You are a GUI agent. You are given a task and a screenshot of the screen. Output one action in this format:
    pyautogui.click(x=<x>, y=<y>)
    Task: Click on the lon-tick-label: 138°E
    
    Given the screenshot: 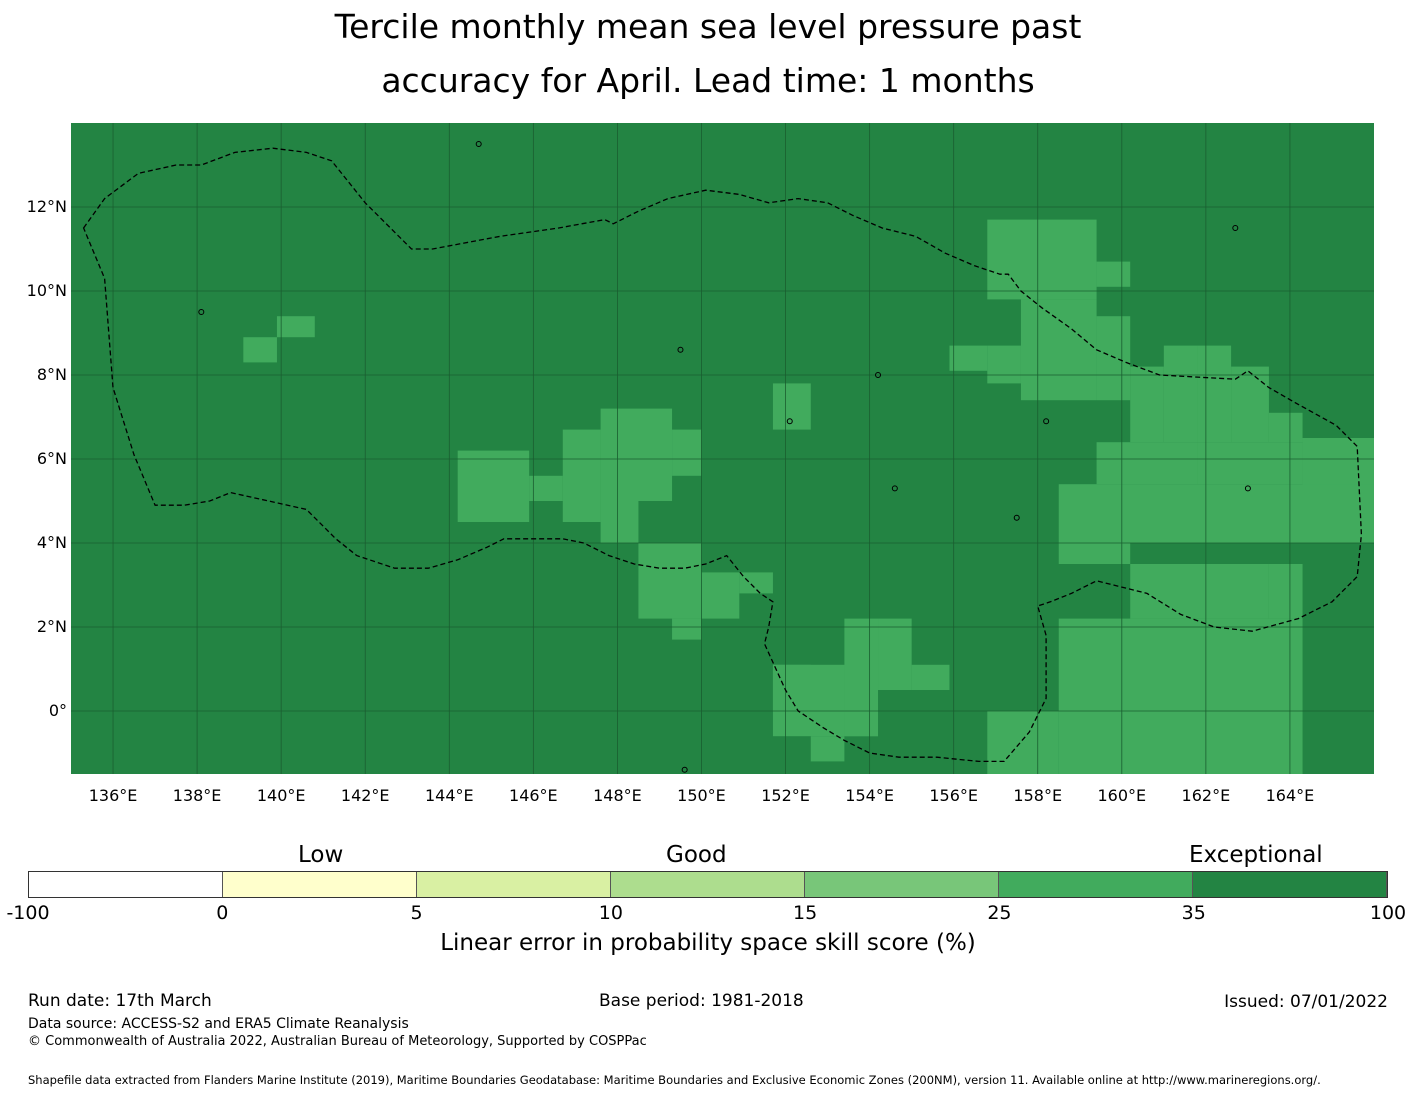 What is the action you would take?
    pyautogui.click(x=197, y=795)
    